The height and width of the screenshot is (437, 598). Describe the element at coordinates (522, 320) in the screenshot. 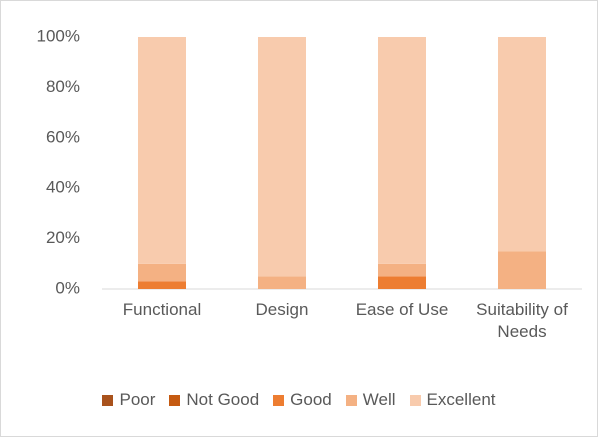

I see `x-tick-label: Suitability of Needs` at that location.